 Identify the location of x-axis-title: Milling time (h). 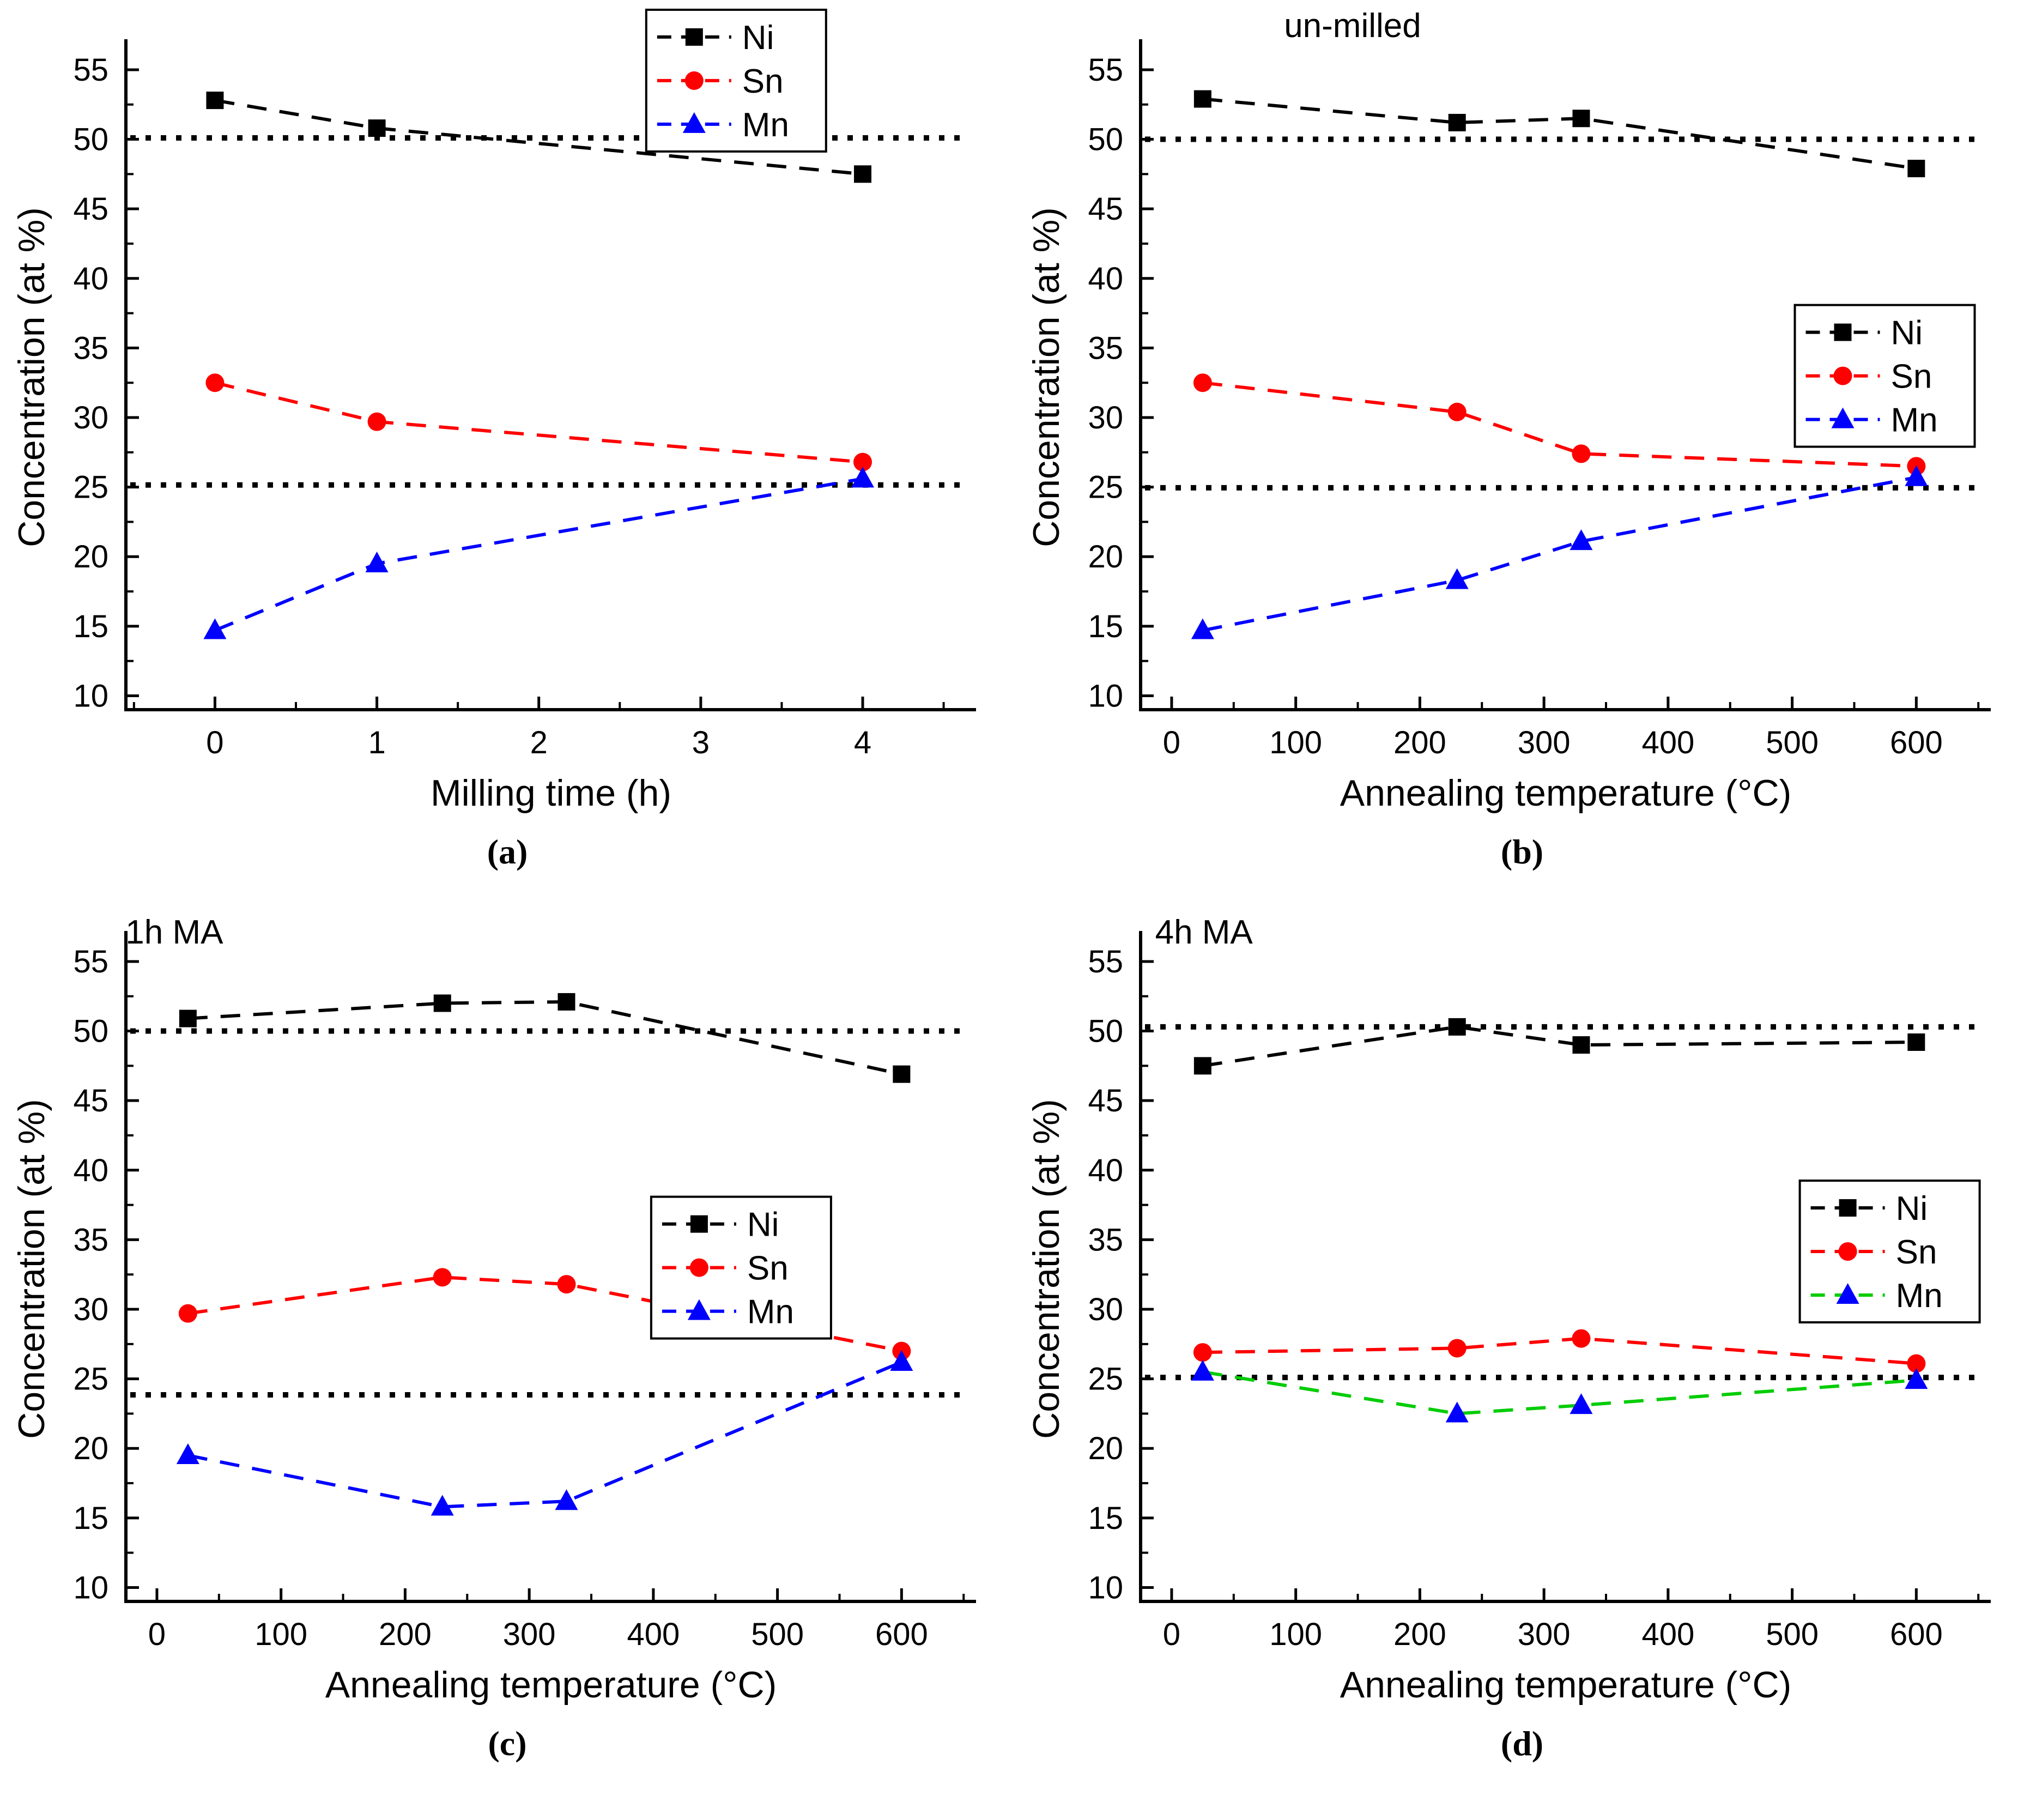
(551, 792).